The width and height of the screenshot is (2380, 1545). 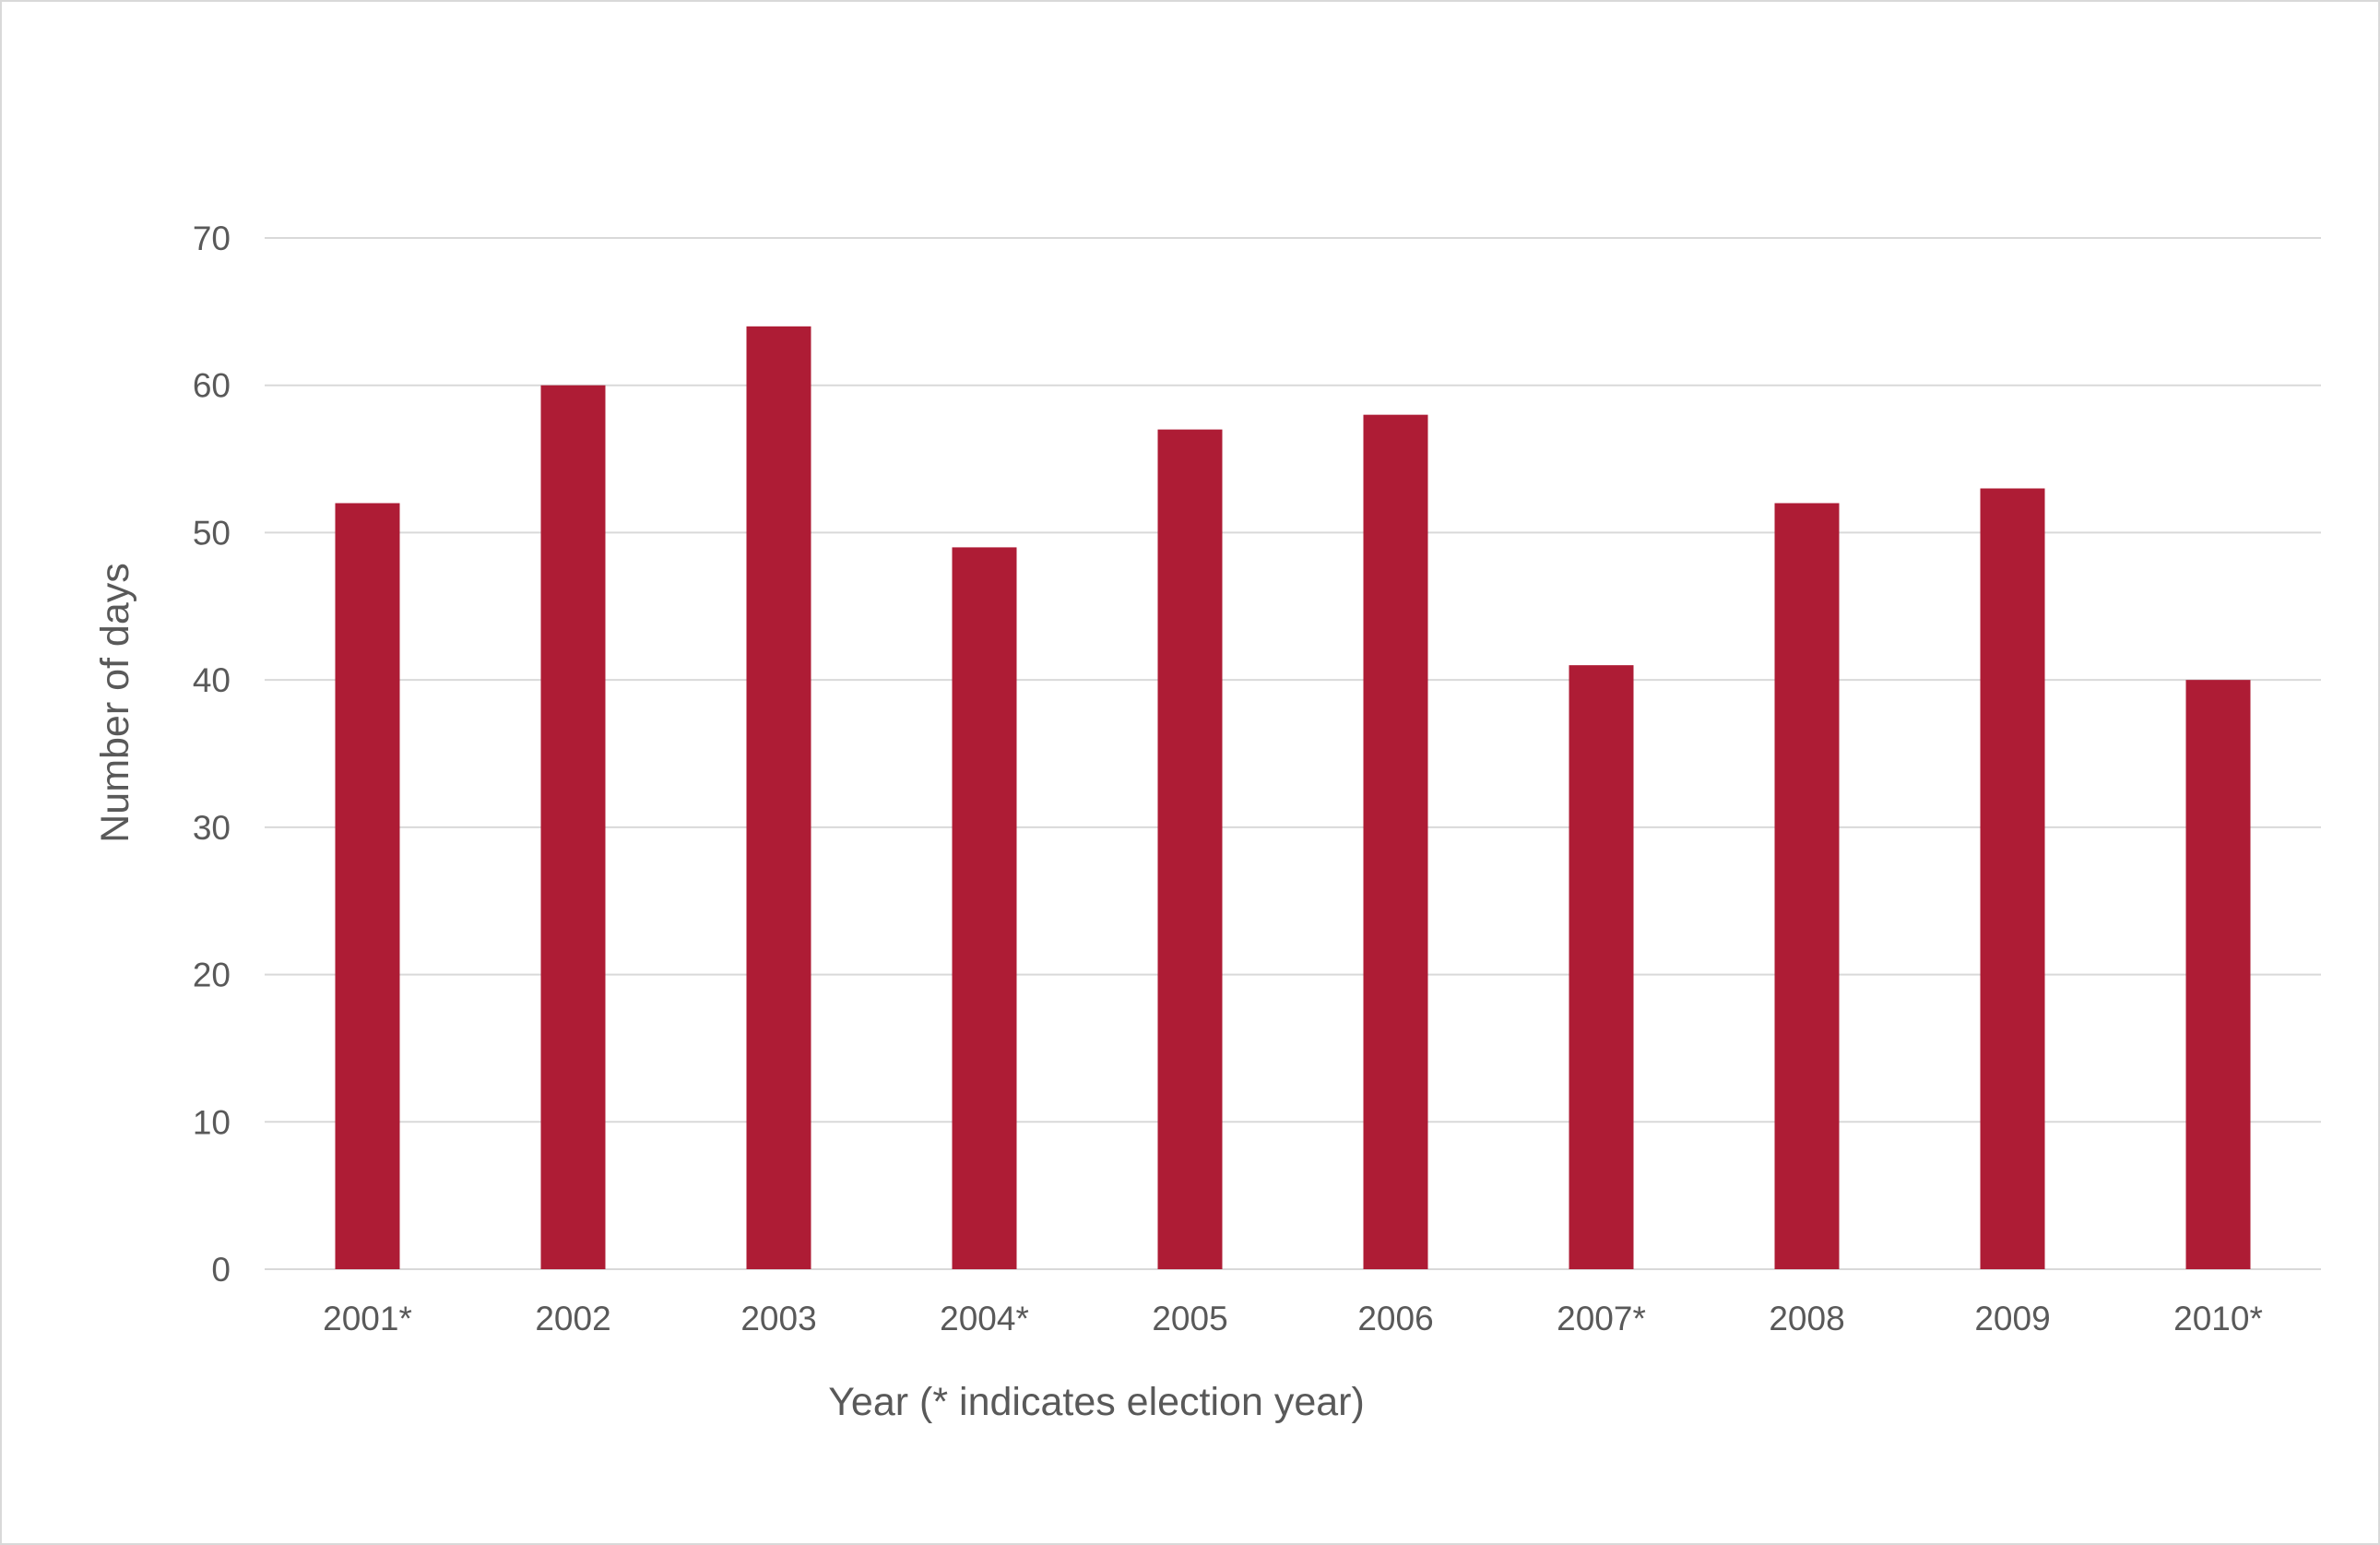 I want to click on bar-2008, so click(x=1807, y=886).